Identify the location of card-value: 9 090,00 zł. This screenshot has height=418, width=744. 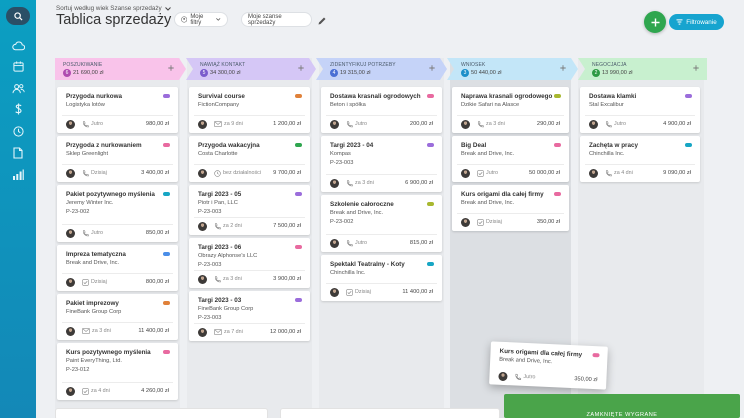
(677, 173).